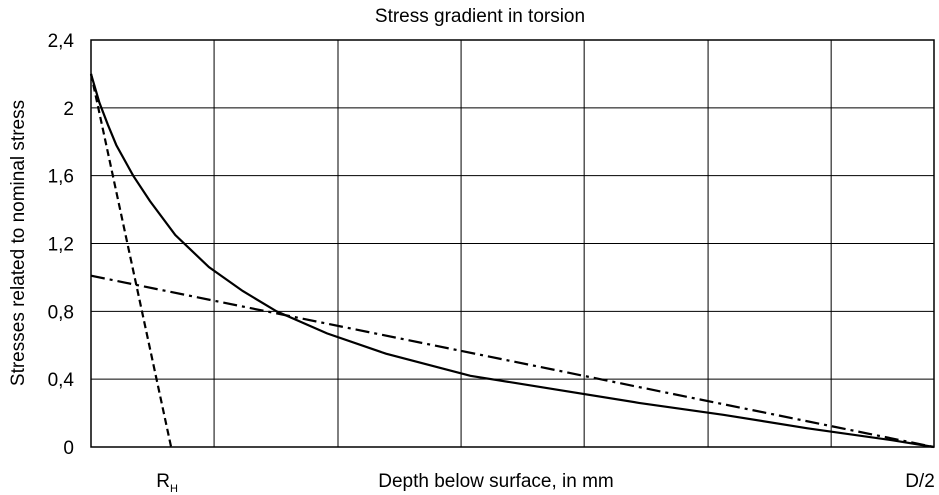 This screenshot has width=939, height=495. What do you see at coordinates (167, 483) in the screenshot?
I see `x-marker-label: RH` at bounding box center [167, 483].